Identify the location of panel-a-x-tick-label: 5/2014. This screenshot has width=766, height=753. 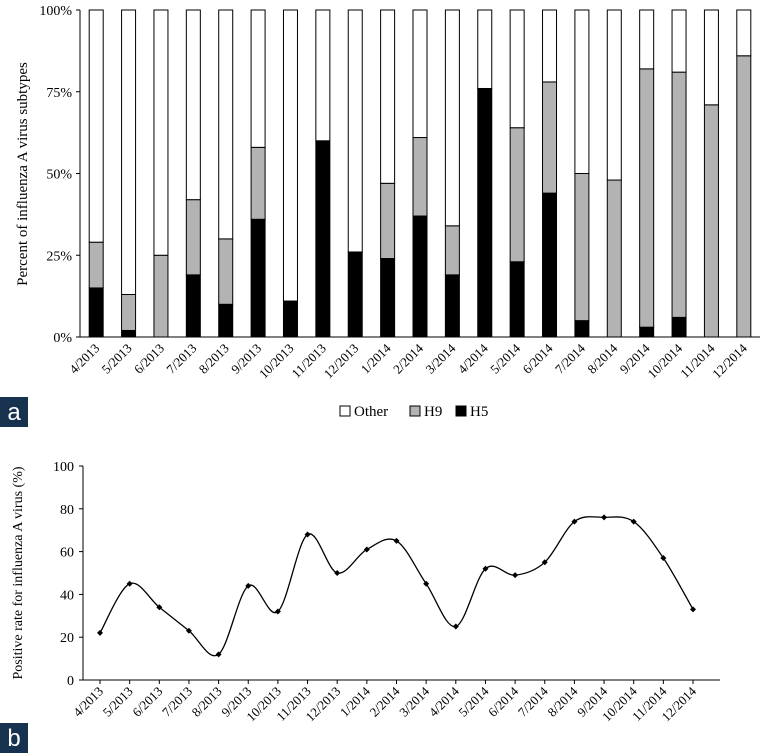
(505, 358).